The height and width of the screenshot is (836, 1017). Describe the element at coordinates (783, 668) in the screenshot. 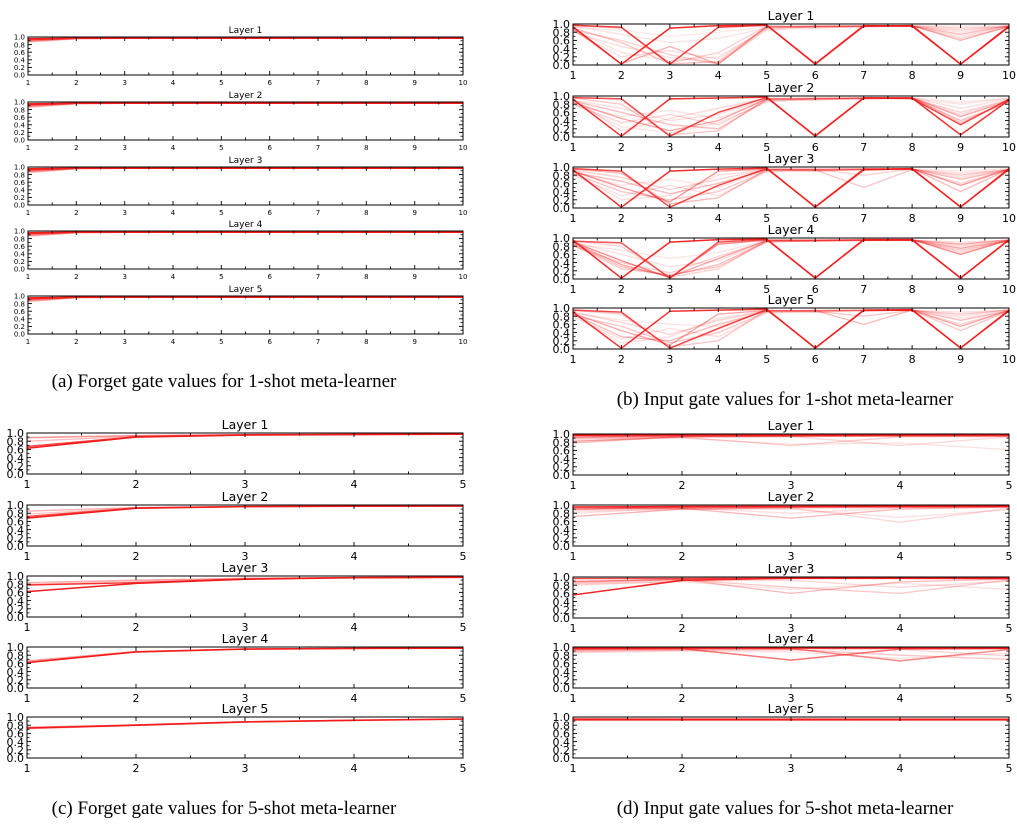

I see `layer-chart: 1 2 3 4 5 1.00.80.60.40.20.0 Layer 4` at that location.